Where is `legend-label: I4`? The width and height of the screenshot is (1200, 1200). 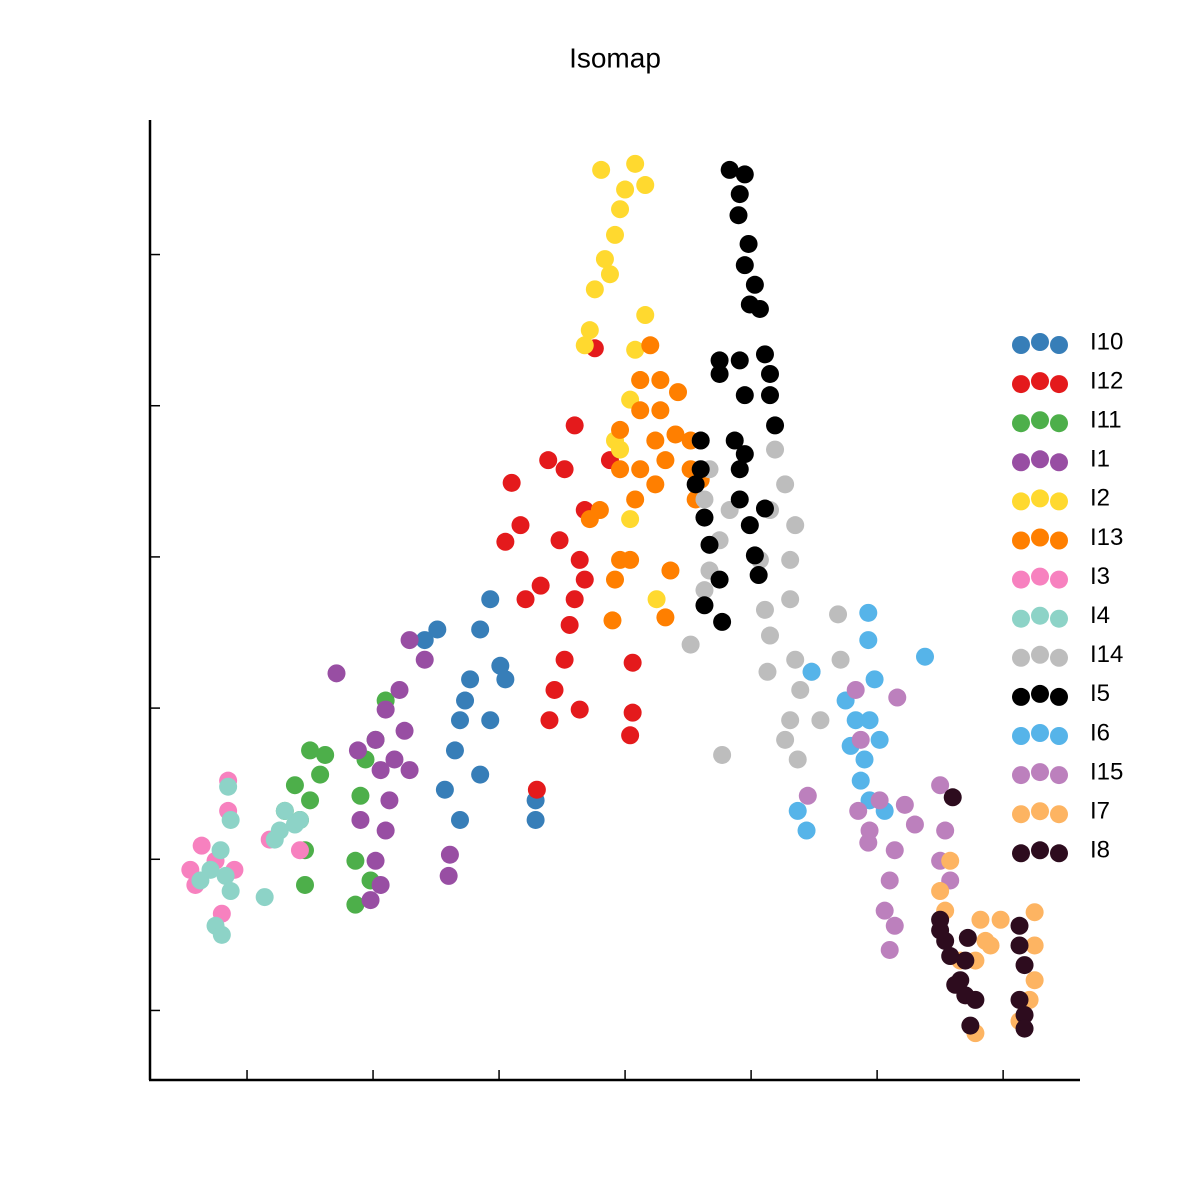
legend-label: I4 is located at coordinates (1100, 615).